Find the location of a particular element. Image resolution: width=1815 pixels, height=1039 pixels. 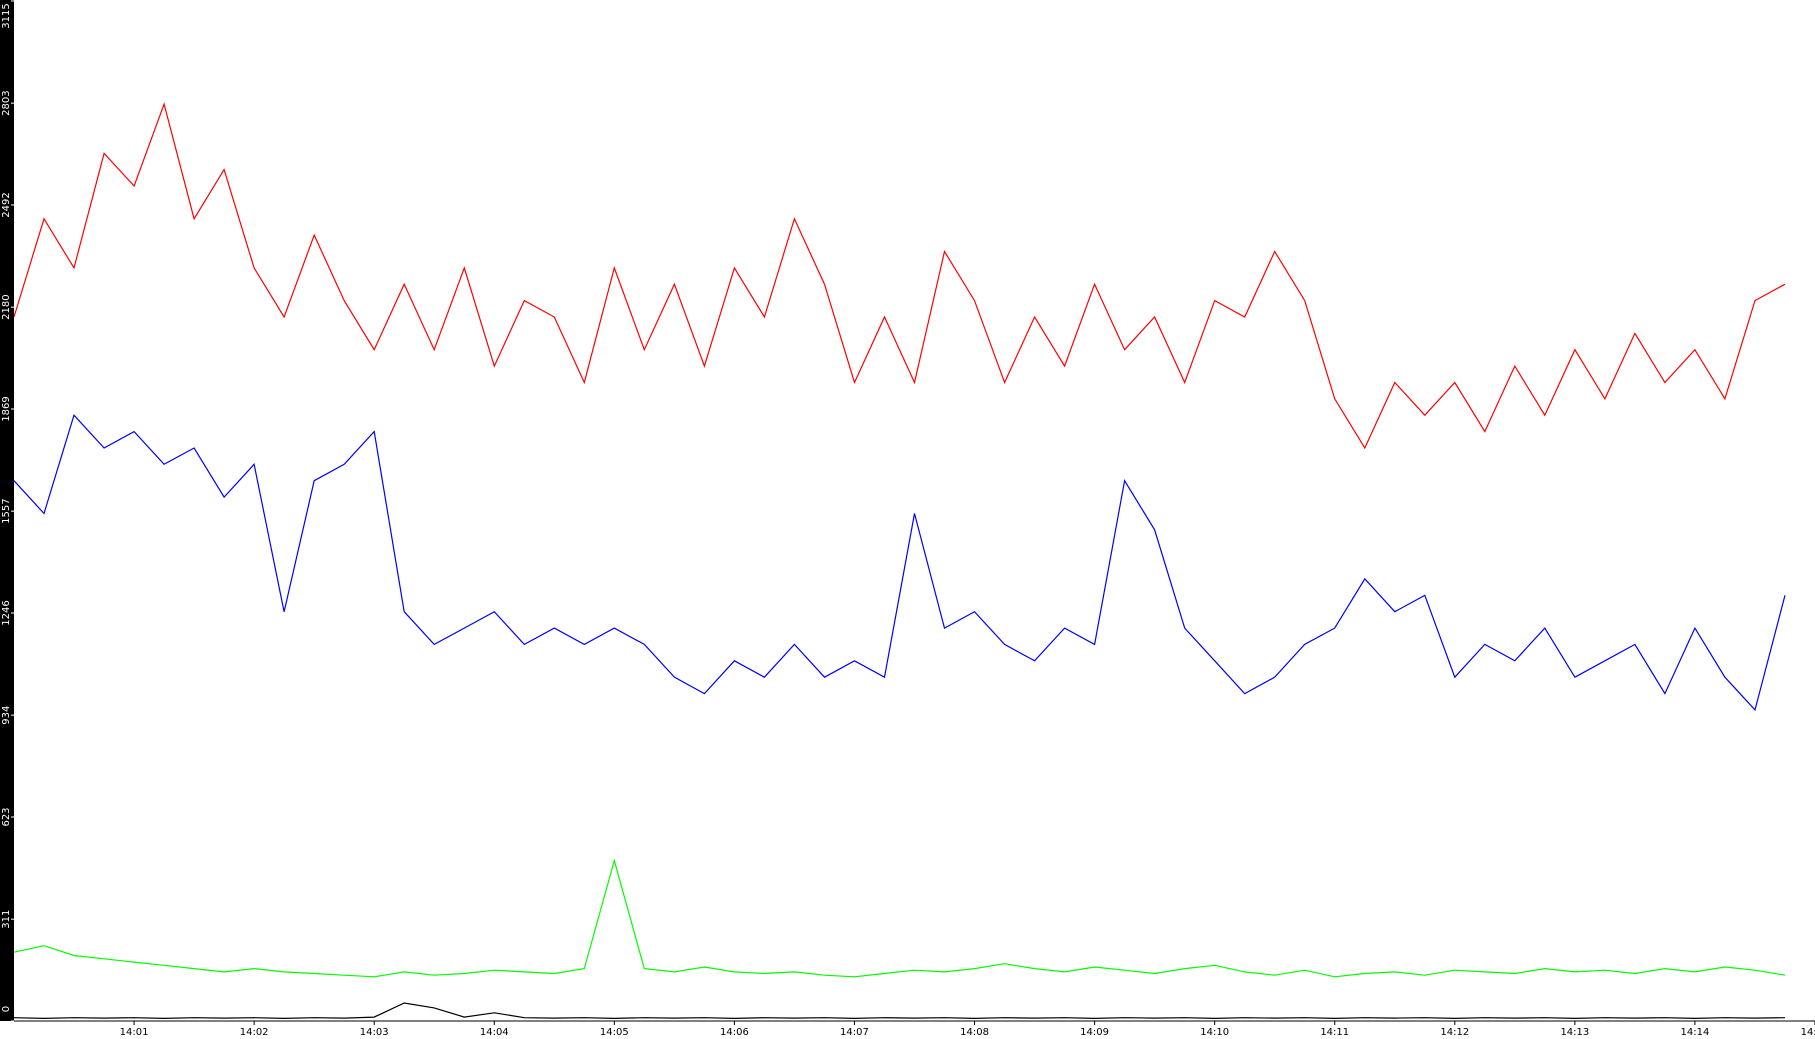

y-tick-label: 0 is located at coordinates (6, 1009).